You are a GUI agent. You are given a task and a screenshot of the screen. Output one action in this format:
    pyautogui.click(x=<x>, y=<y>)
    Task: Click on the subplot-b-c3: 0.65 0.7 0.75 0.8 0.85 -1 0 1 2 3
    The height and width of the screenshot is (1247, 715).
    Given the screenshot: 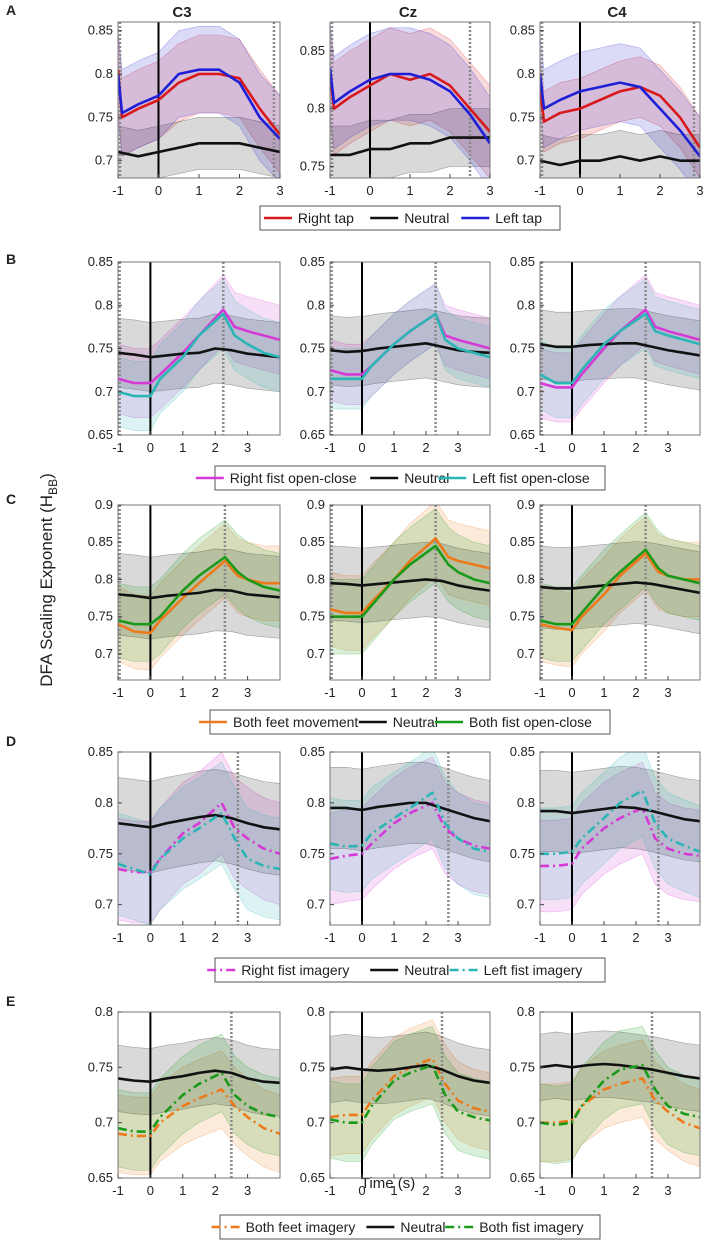 What is the action you would take?
    pyautogui.click(x=184, y=354)
    